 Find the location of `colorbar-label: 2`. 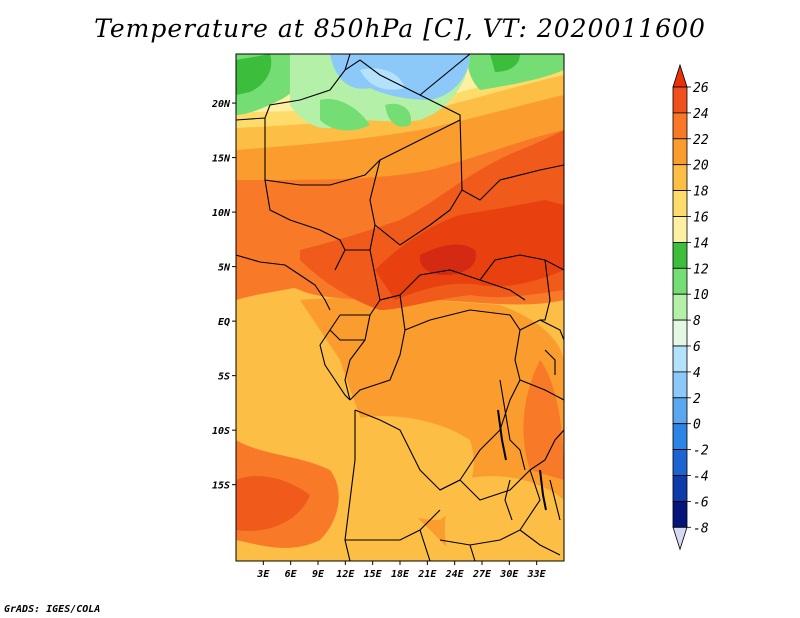

colorbar-label: 2 is located at coordinates (697, 399).